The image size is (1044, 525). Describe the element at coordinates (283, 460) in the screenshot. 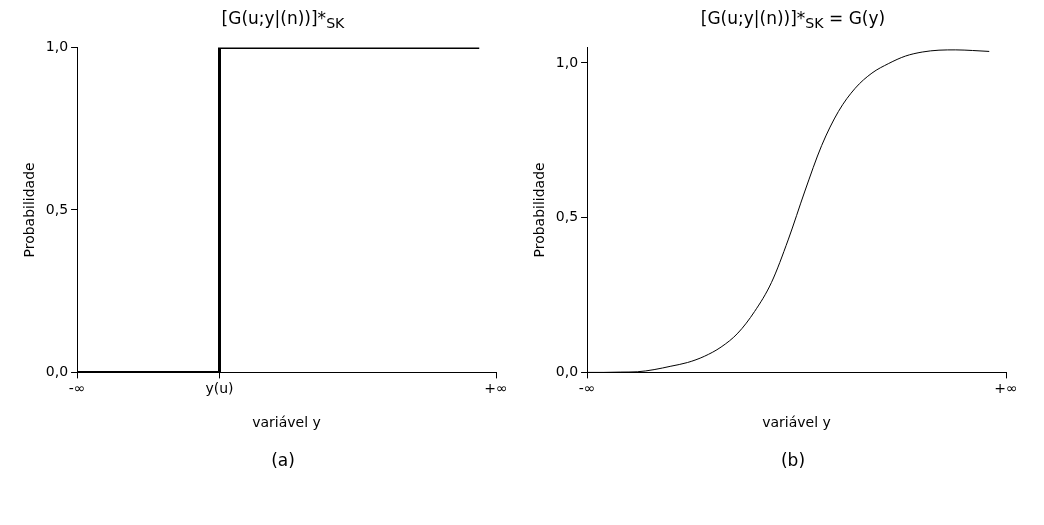

I see `text: (a)` at that location.